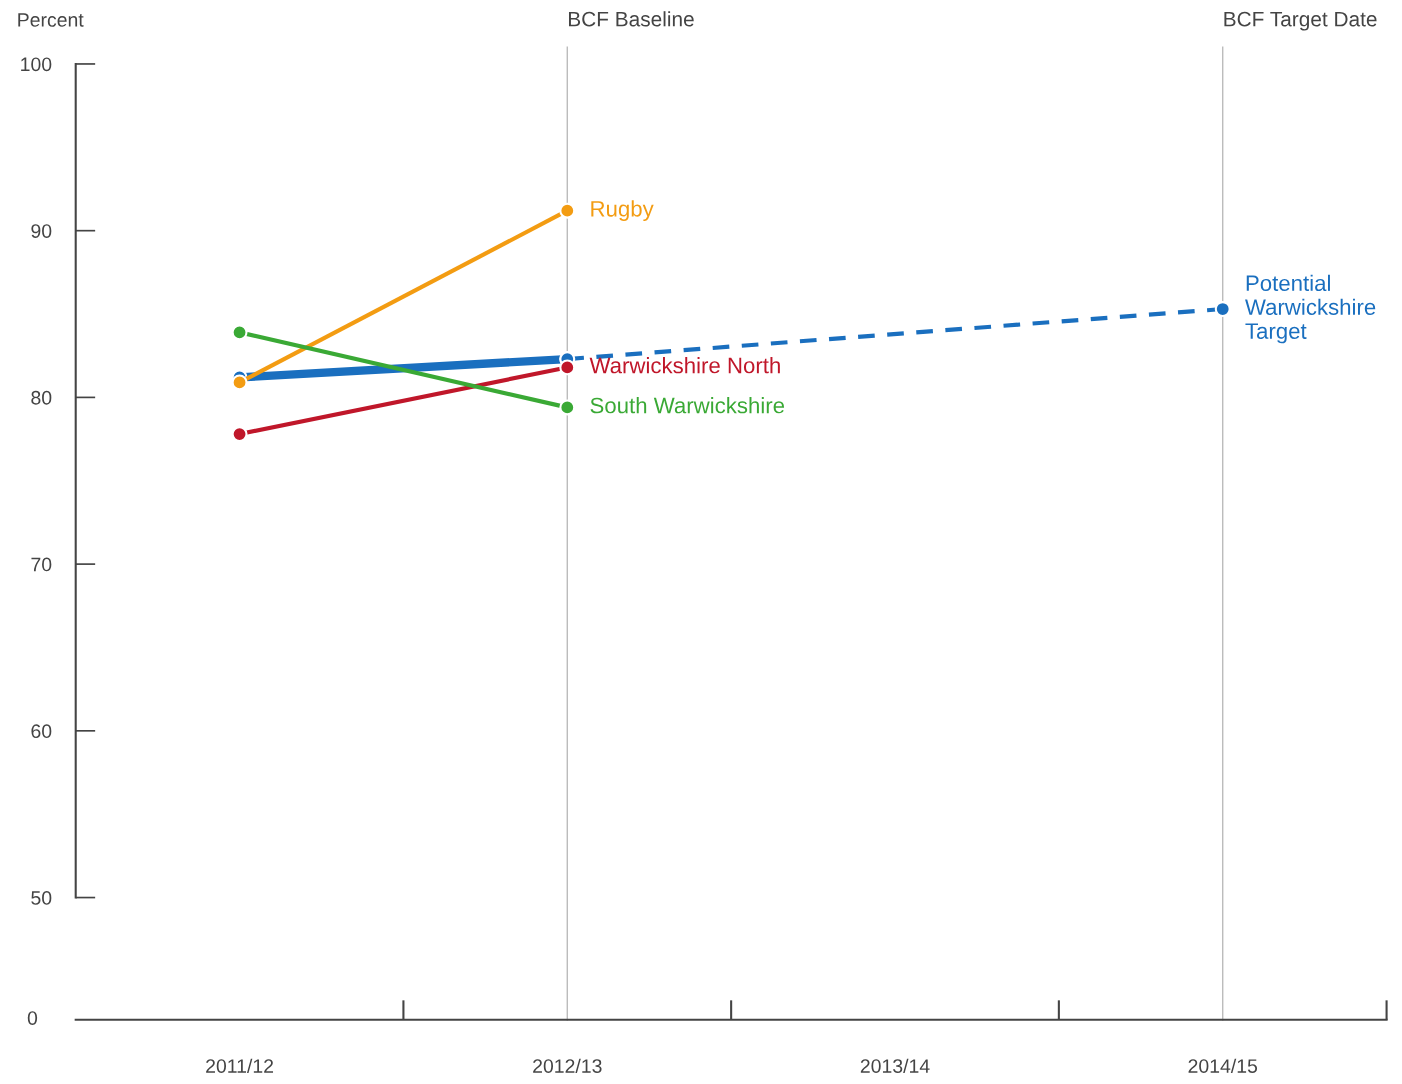  What do you see at coordinates (1310, 309) in the screenshot?
I see `series-label: Potential Warwickshire Target` at bounding box center [1310, 309].